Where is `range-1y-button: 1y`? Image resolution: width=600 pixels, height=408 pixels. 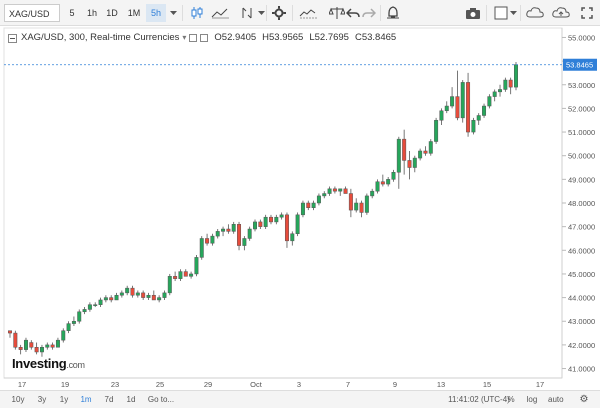 range-1y-button: 1y is located at coordinates (64, 399).